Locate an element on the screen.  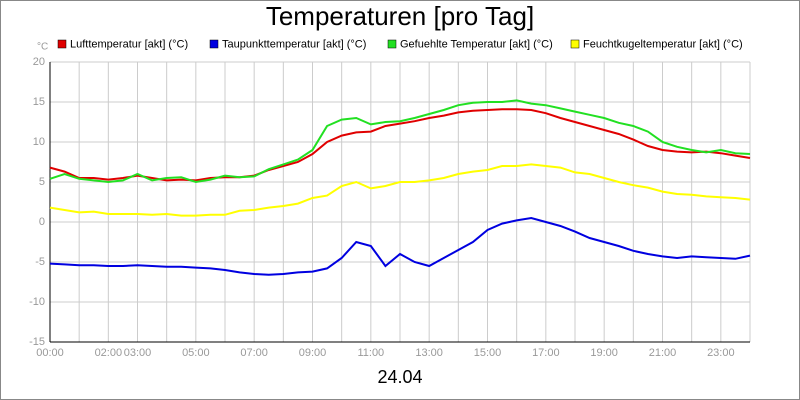
legend-label: Feuchtkugeltemperatur [akt] (°C) is located at coordinates (663, 44).